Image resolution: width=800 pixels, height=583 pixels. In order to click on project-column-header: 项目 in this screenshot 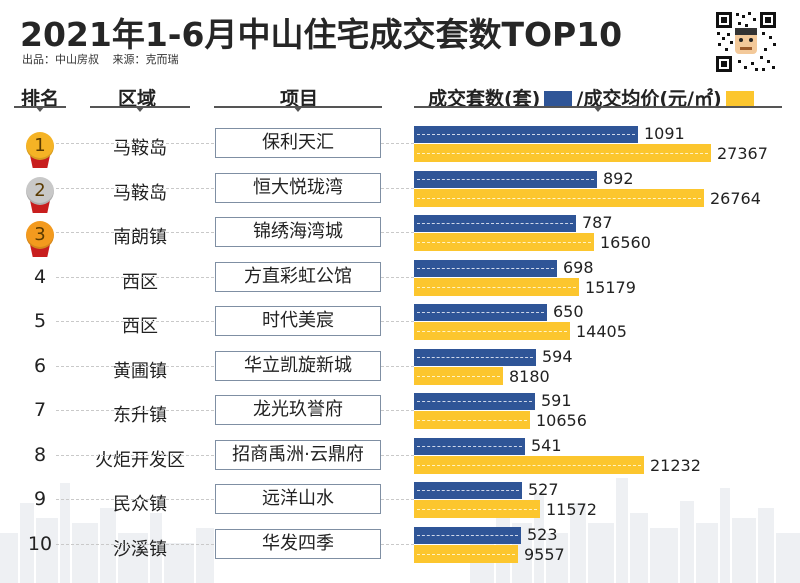, I will do `click(299, 99)`.